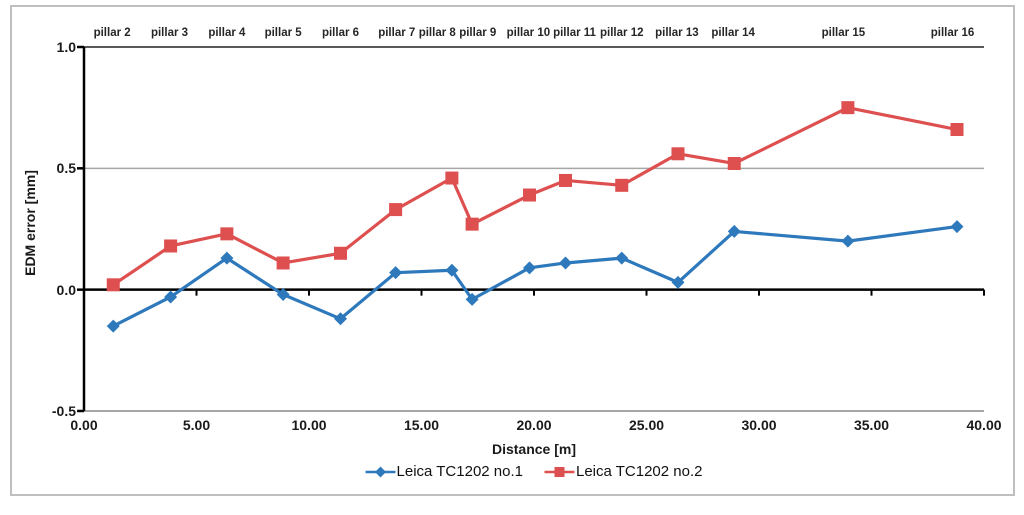 This screenshot has width=1024, height=515. Describe the element at coordinates (639, 471) in the screenshot. I see `legend-label: Leica TC1202 no.2` at that location.